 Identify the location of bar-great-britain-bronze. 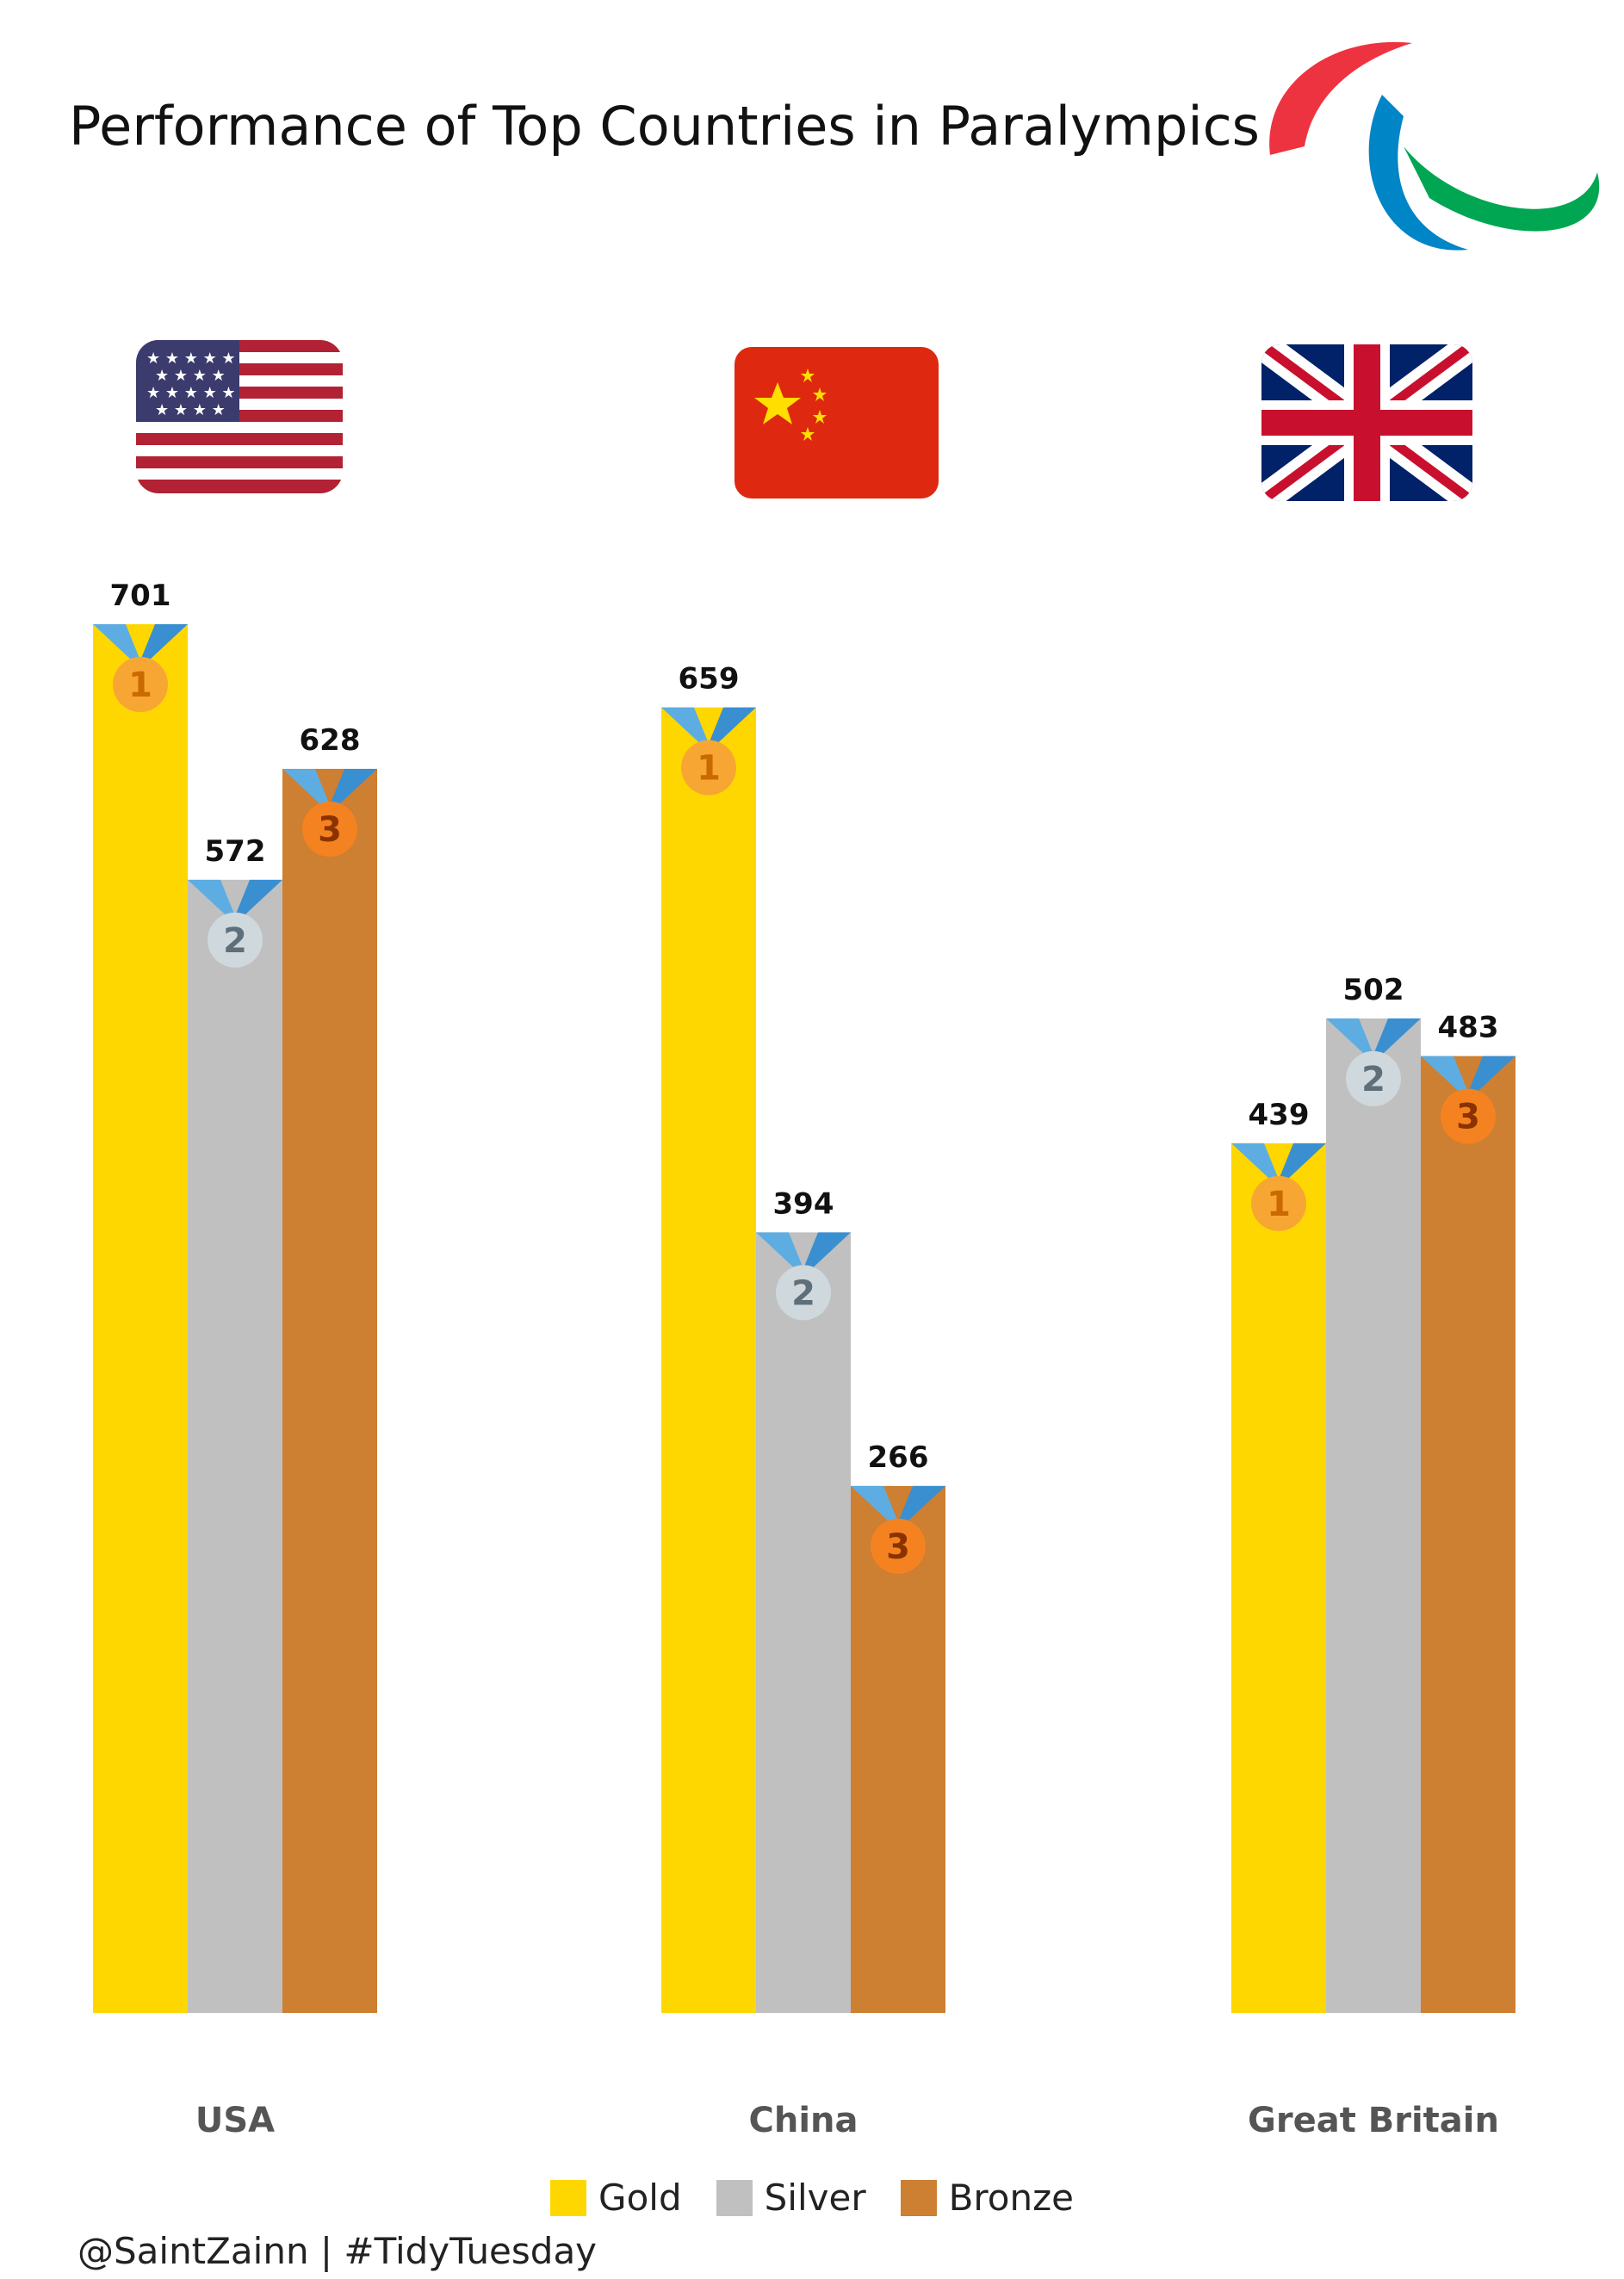
(1469, 1534).